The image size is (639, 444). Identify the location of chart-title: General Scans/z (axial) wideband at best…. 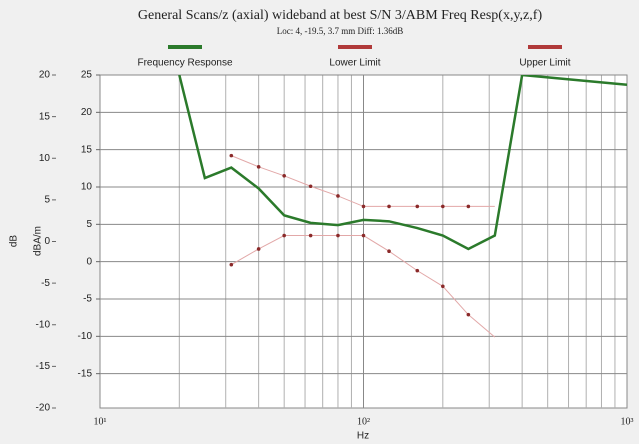
(340, 15).